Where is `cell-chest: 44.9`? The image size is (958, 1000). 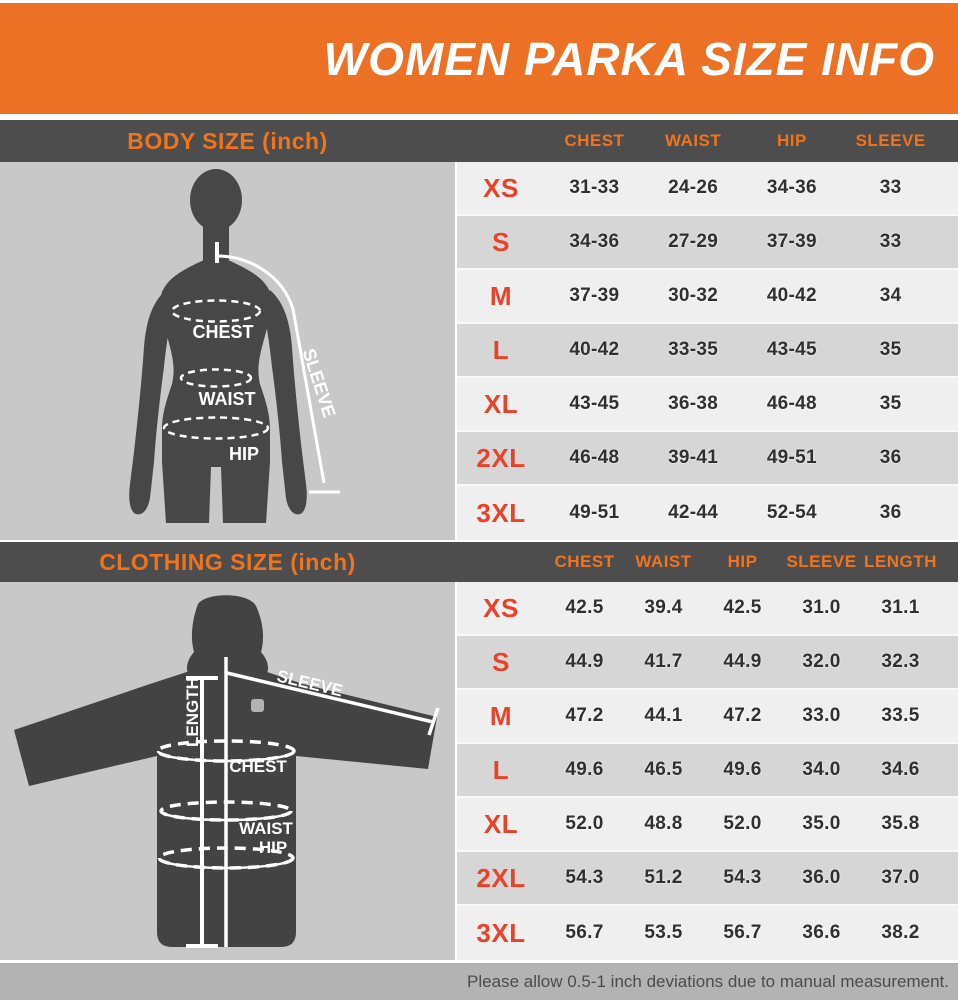 cell-chest: 44.9 is located at coordinates (584, 661).